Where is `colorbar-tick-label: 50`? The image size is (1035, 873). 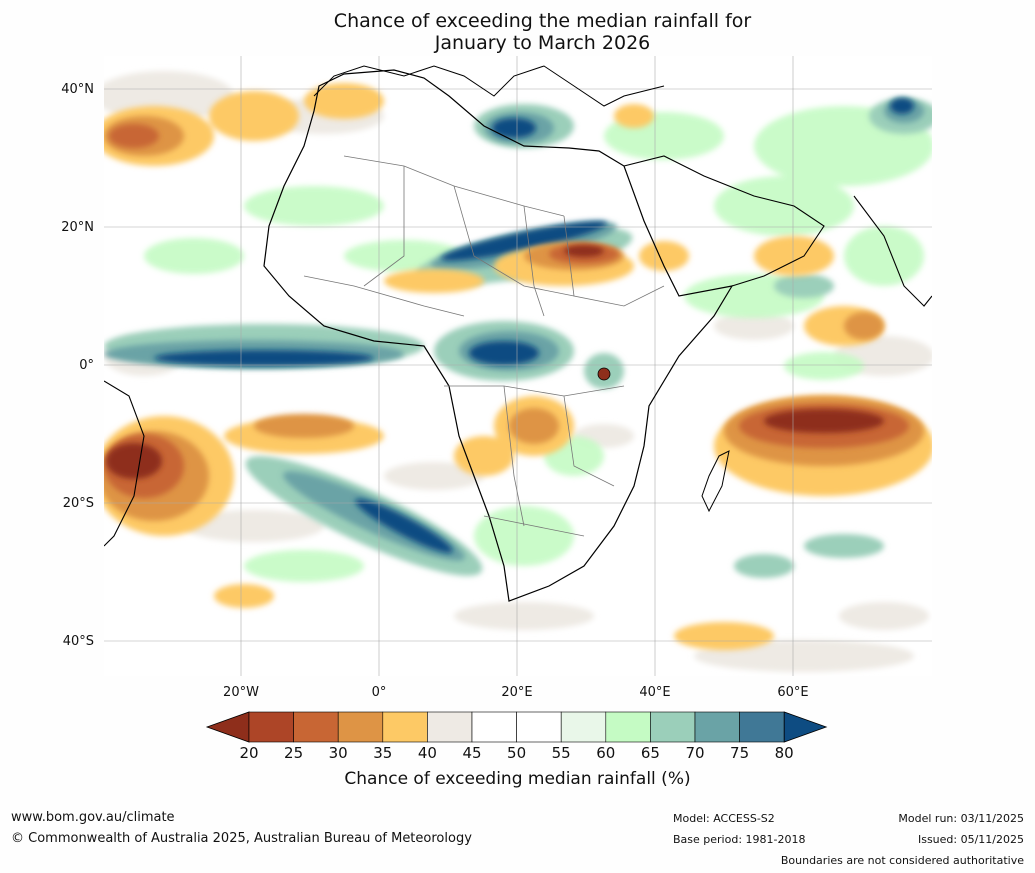
colorbar-tick-label: 50 is located at coordinates (517, 753).